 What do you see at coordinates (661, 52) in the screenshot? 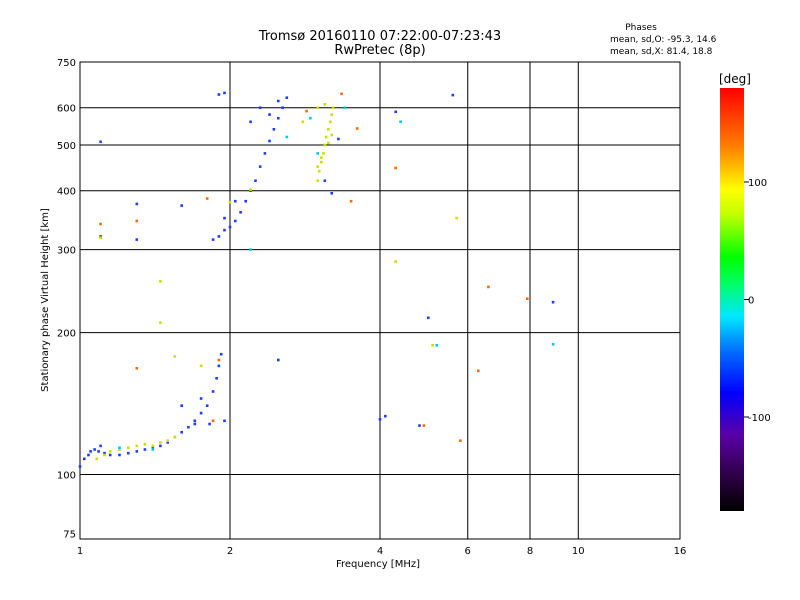
I see `phases-x-stats: mean, sd,X: 81.4, 18.8` at bounding box center [661, 52].